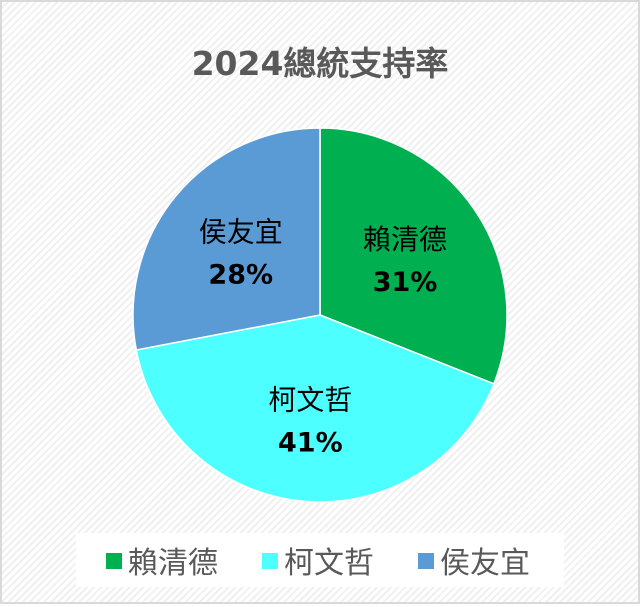  Describe the element at coordinates (310, 399) in the screenshot. I see `data-label-name: 柯文哲` at that location.